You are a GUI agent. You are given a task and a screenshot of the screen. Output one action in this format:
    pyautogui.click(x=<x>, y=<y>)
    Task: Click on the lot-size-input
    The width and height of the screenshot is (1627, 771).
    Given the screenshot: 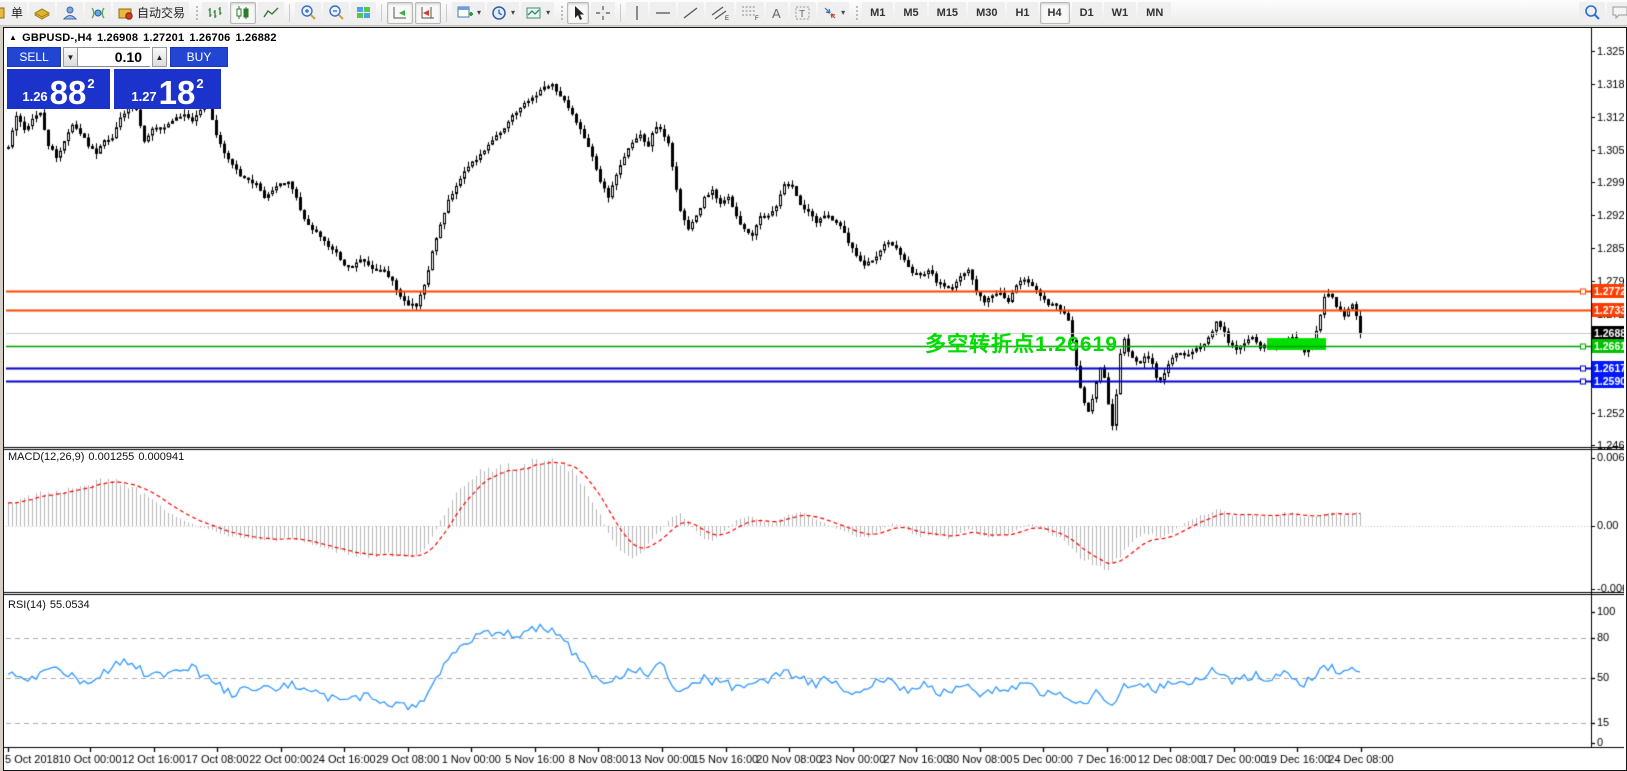 What is the action you would take?
    pyautogui.click(x=114, y=57)
    